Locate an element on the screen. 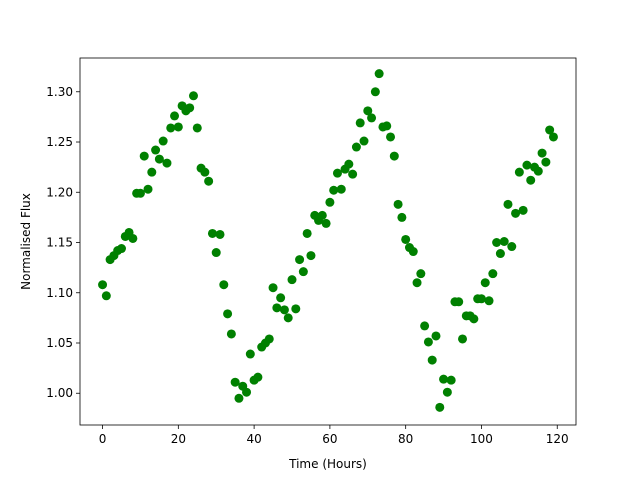  x-tick-label: 40 is located at coordinates (253, 439).